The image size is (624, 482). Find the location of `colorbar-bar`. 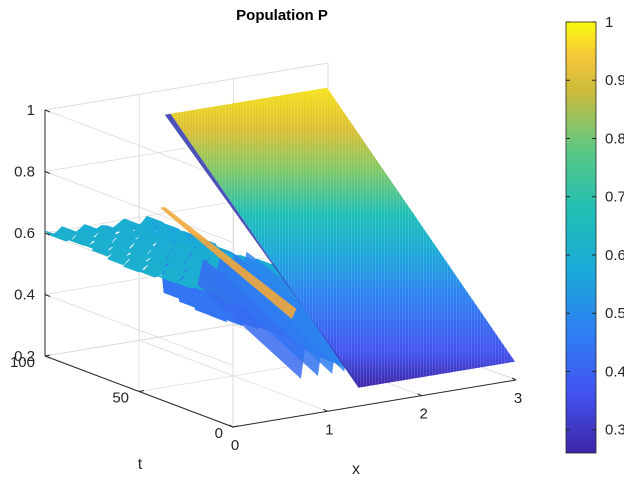

colorbar-bar is located at coordinates (581, 237).